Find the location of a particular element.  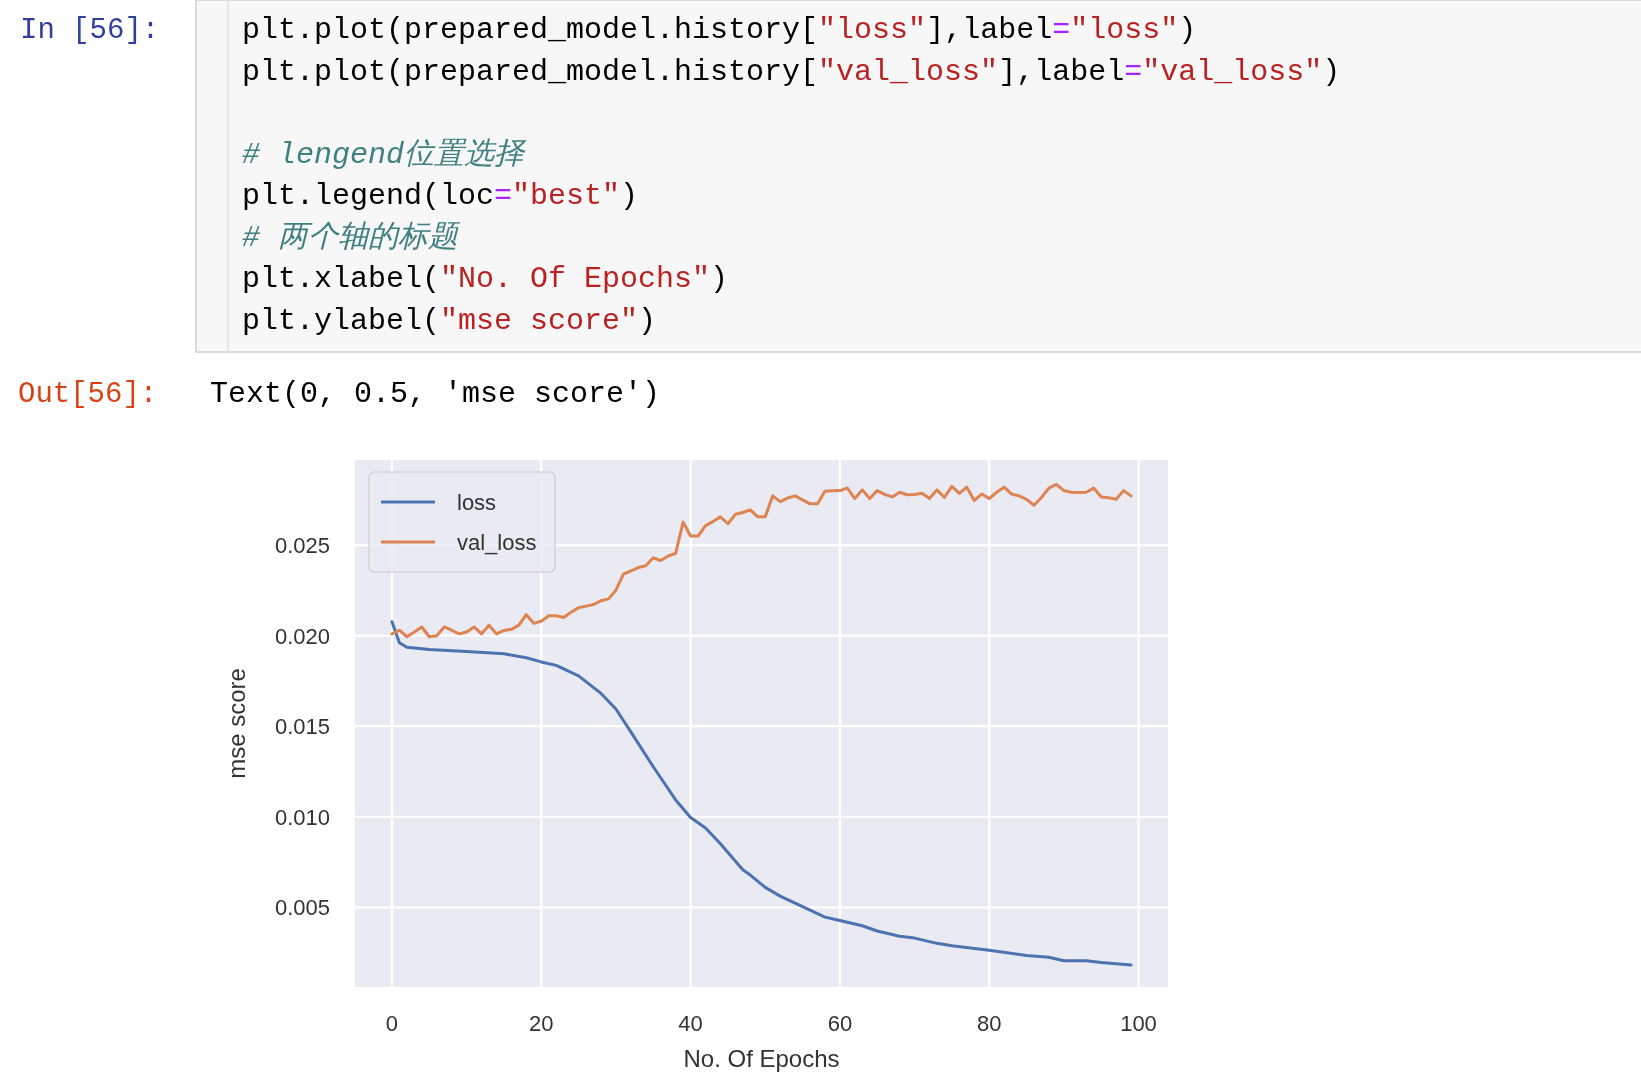

x-tick-label: 20 is located at coordinates (541, 1023).